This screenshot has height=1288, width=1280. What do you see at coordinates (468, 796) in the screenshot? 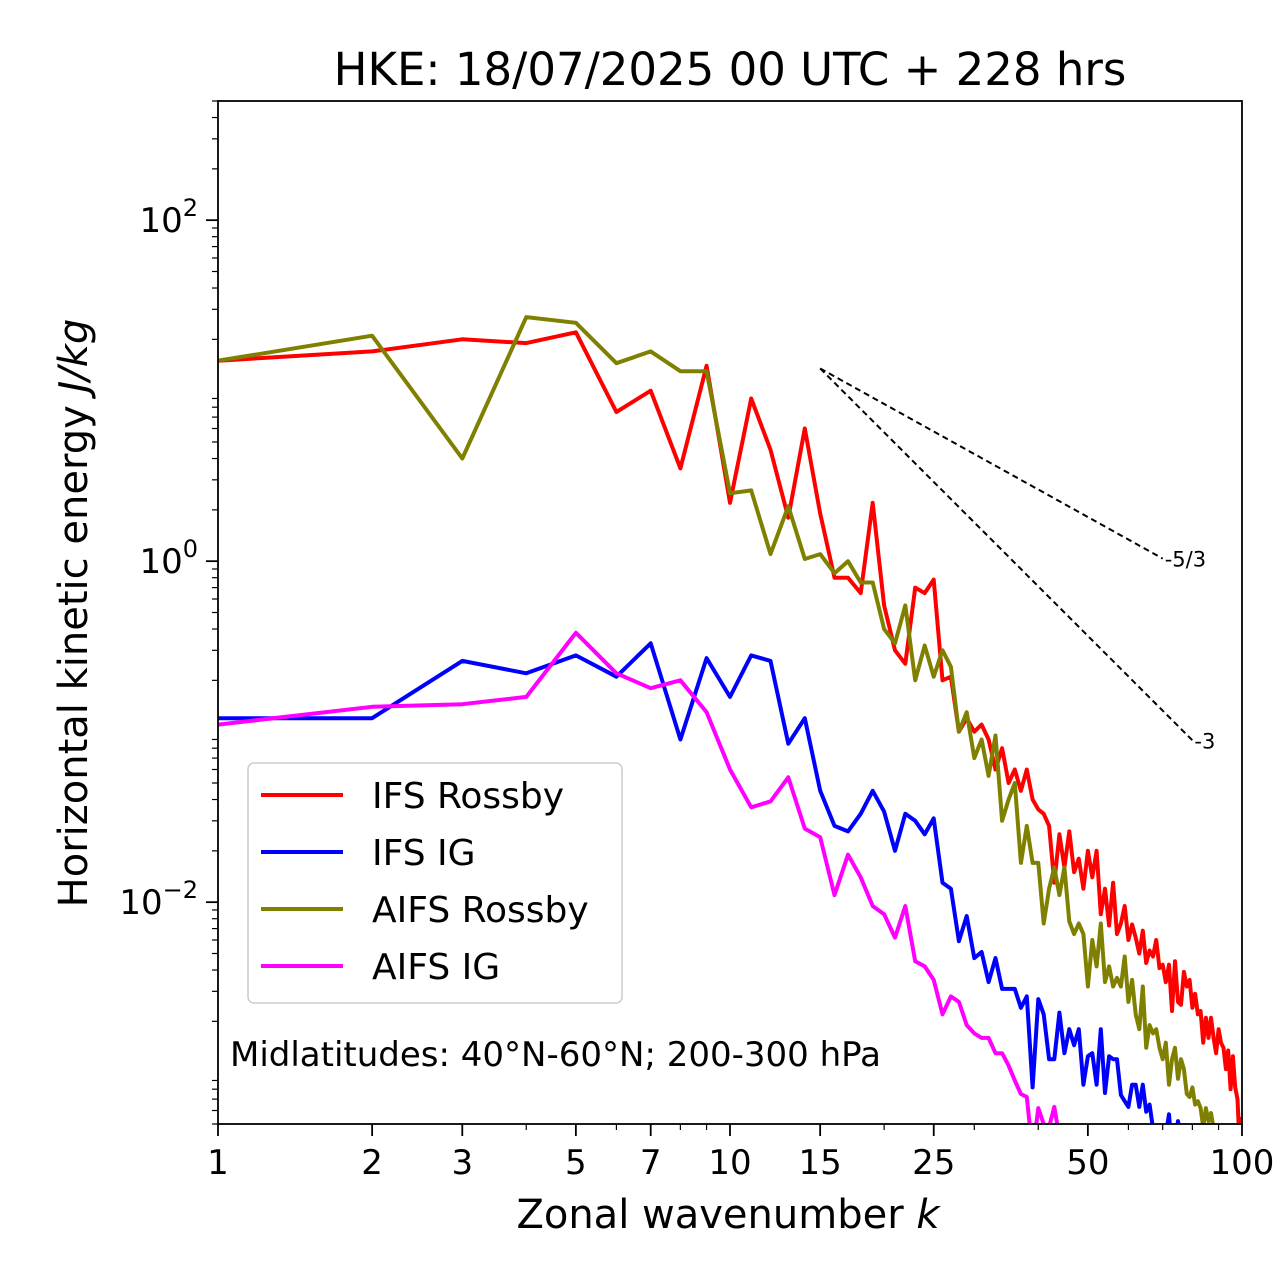
I see `legend-label-ifs-rossby: IFS Rossby` at bounding box center [468, 796].